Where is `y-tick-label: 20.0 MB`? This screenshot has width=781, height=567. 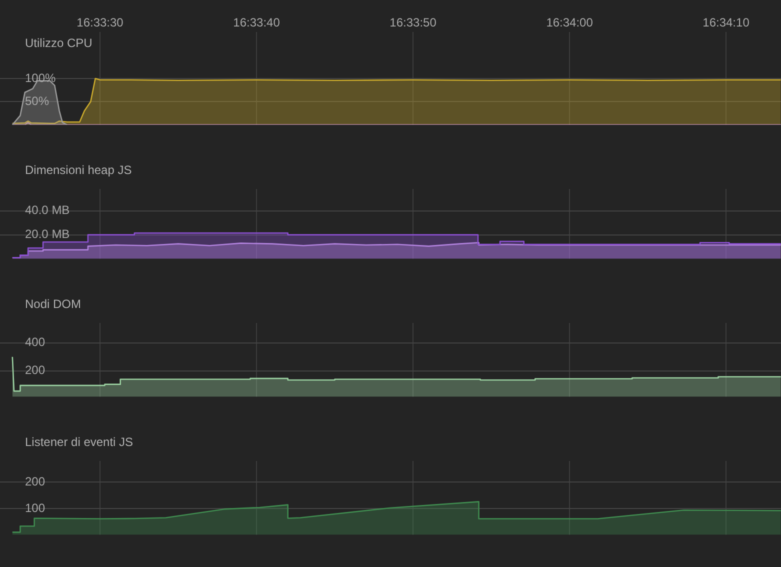 y-tick-label: 20.0 MB is located at coordinates (47, 234).